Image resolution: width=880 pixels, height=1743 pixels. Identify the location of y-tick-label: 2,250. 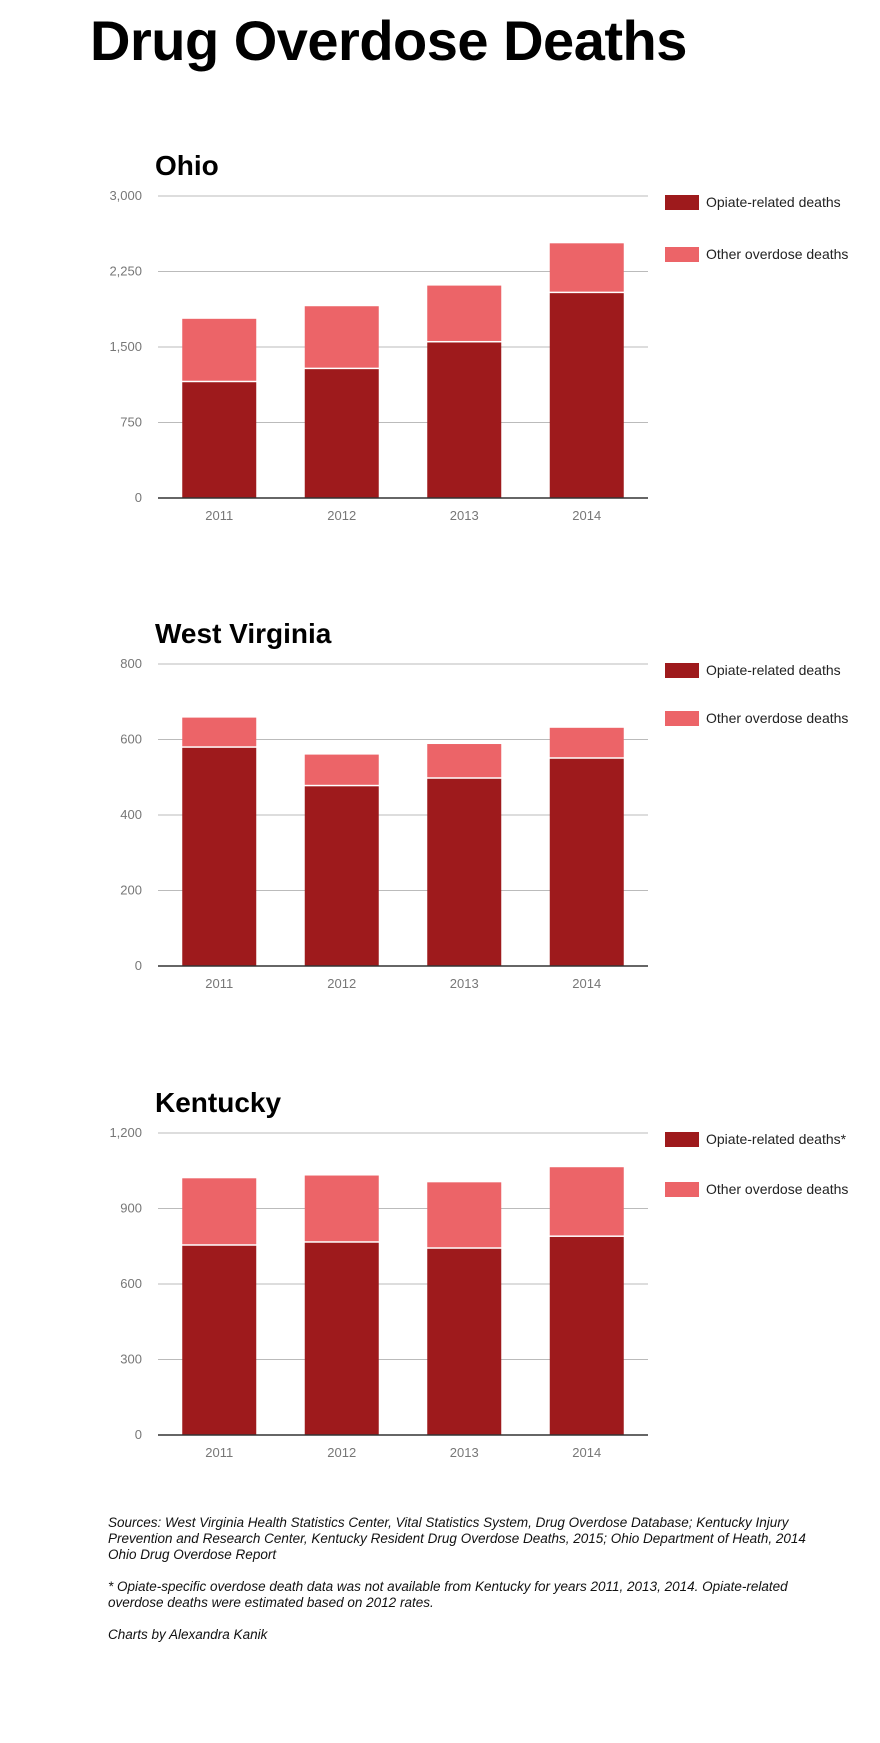
(125, 271).